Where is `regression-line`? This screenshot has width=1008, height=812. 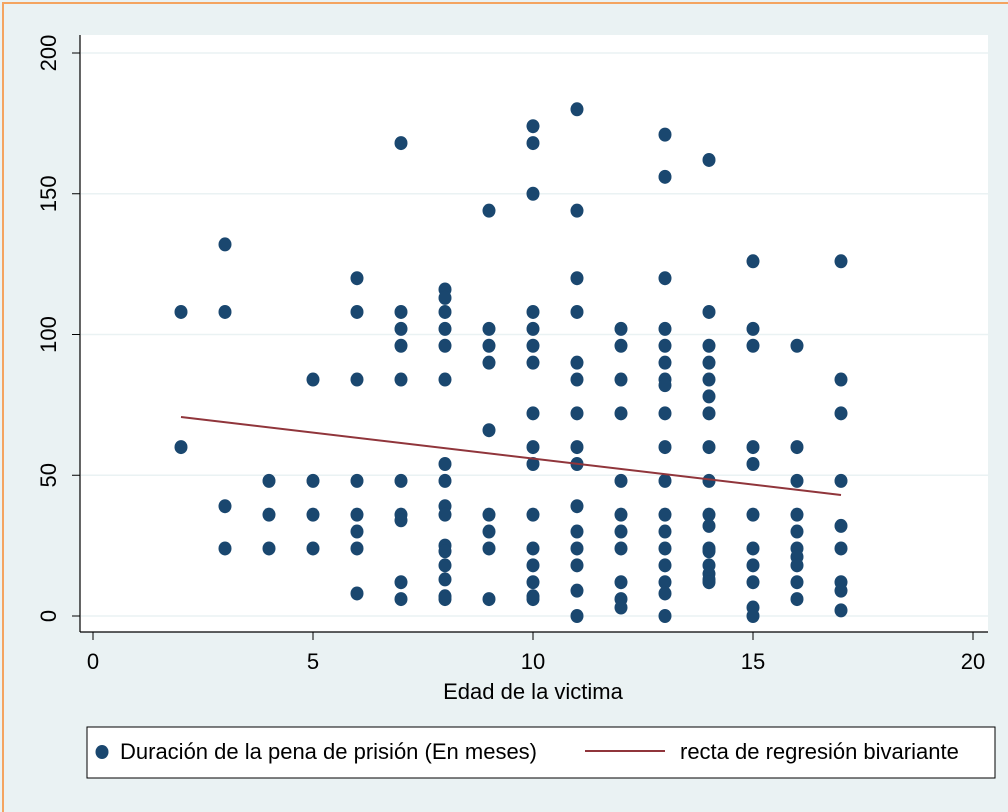
regression-line is located at coordinates (511, 455).